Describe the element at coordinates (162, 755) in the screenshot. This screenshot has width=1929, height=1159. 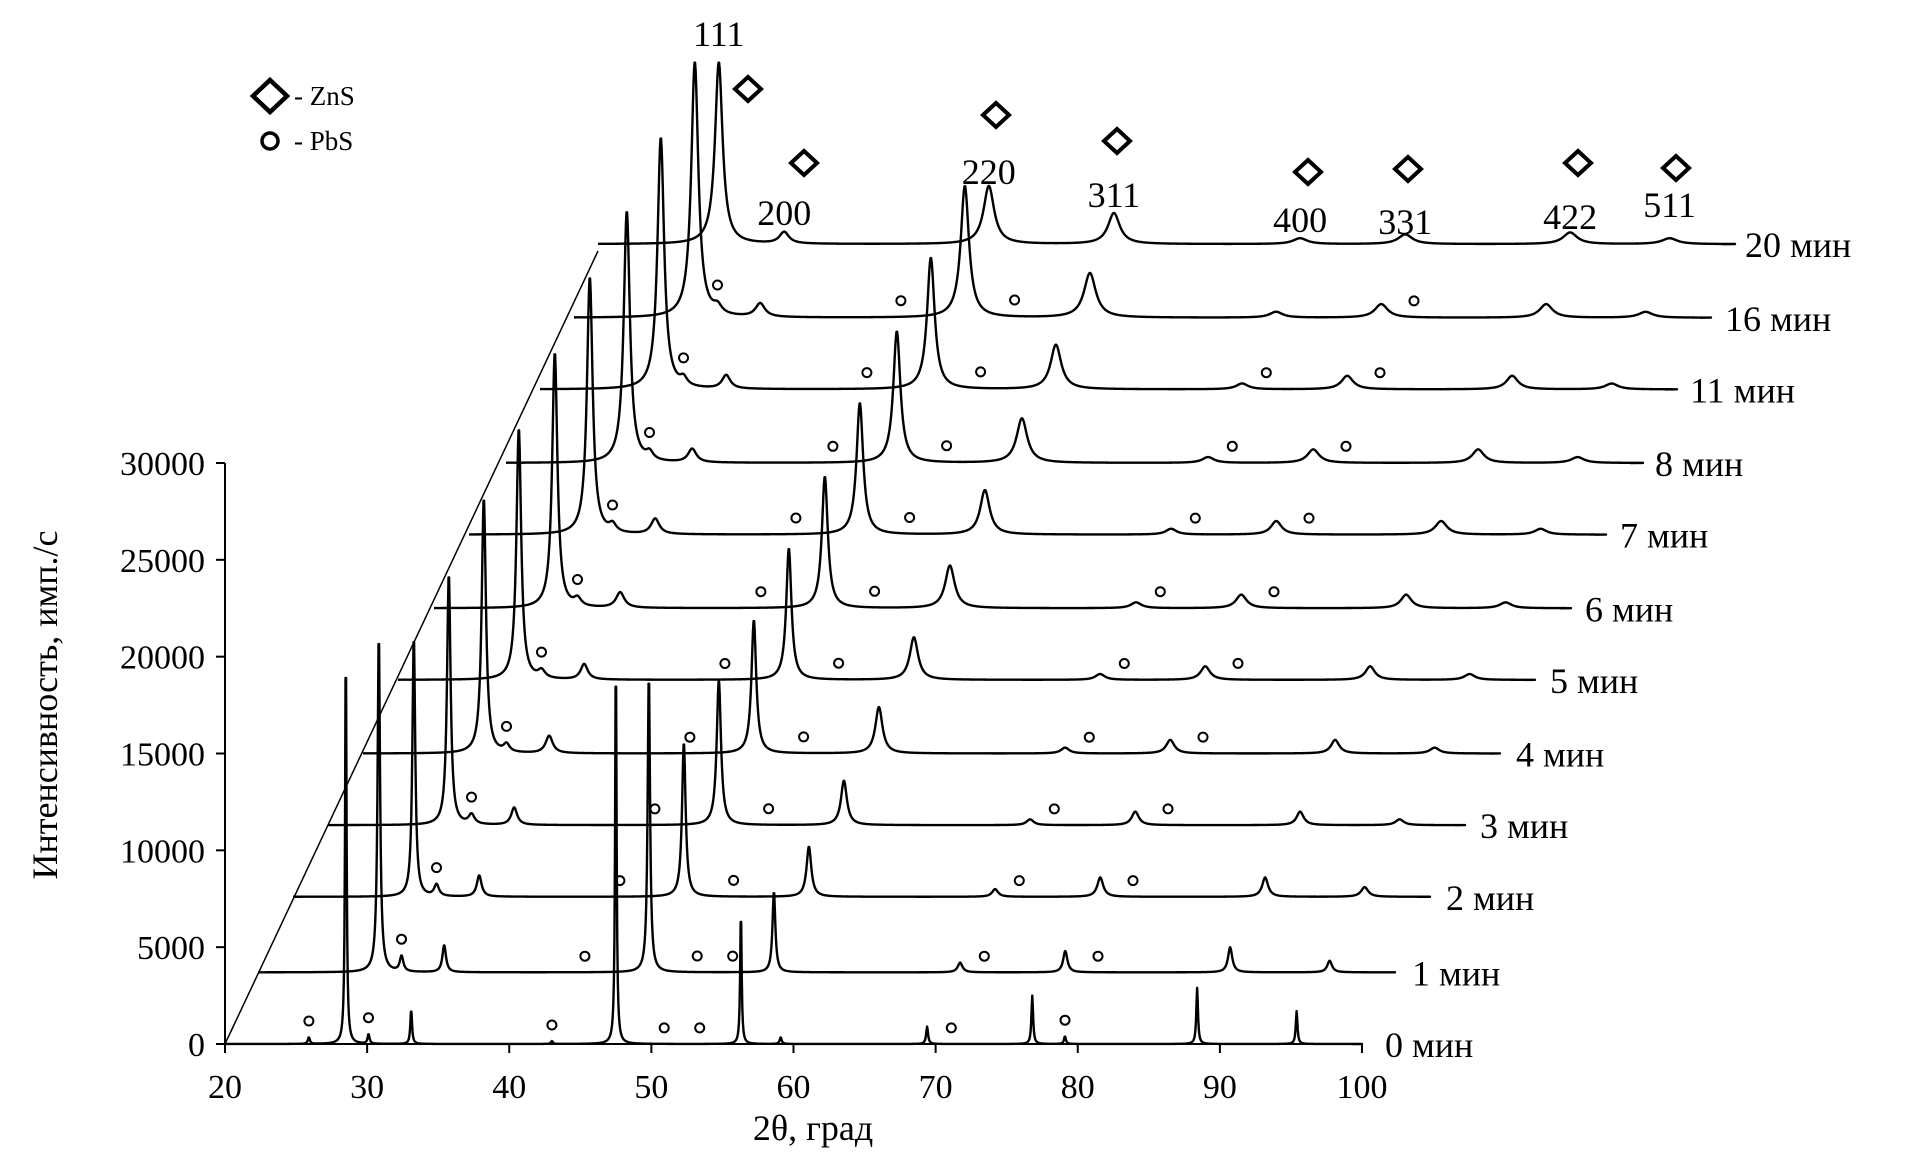
I see `y-tick-label: 15000` at that location.